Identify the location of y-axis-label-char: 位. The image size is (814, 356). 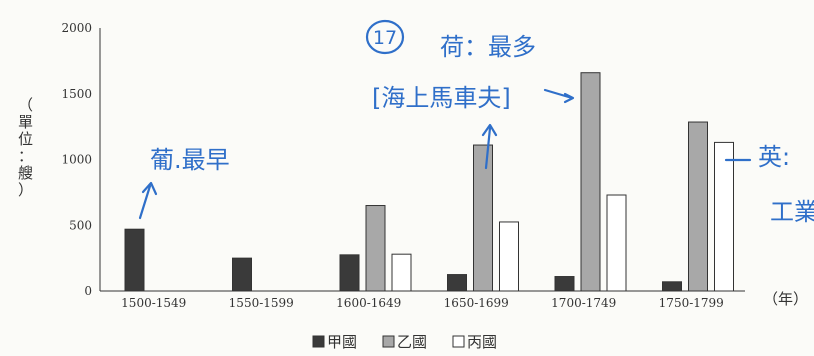
(25, 139).